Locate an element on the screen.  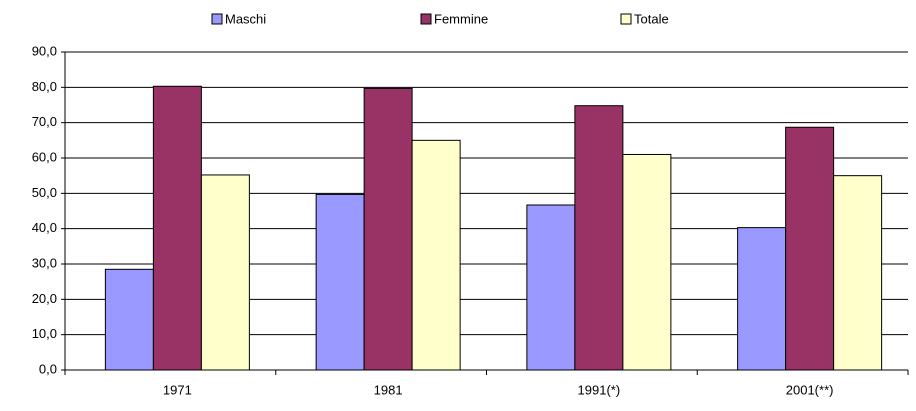
x-tick-label: 1971 is located at coordinates (177, 389).